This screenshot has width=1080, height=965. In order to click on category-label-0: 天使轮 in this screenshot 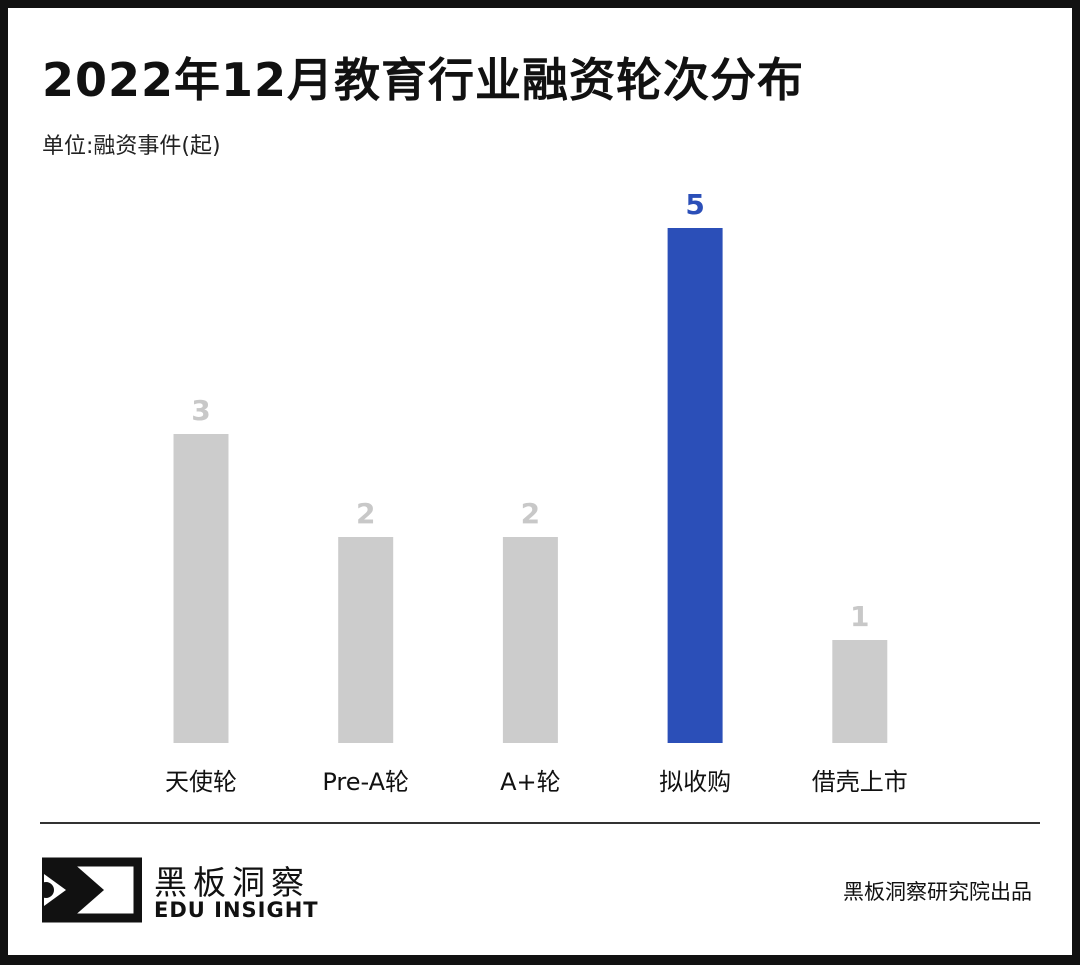, I will do `click(201, 782)`.